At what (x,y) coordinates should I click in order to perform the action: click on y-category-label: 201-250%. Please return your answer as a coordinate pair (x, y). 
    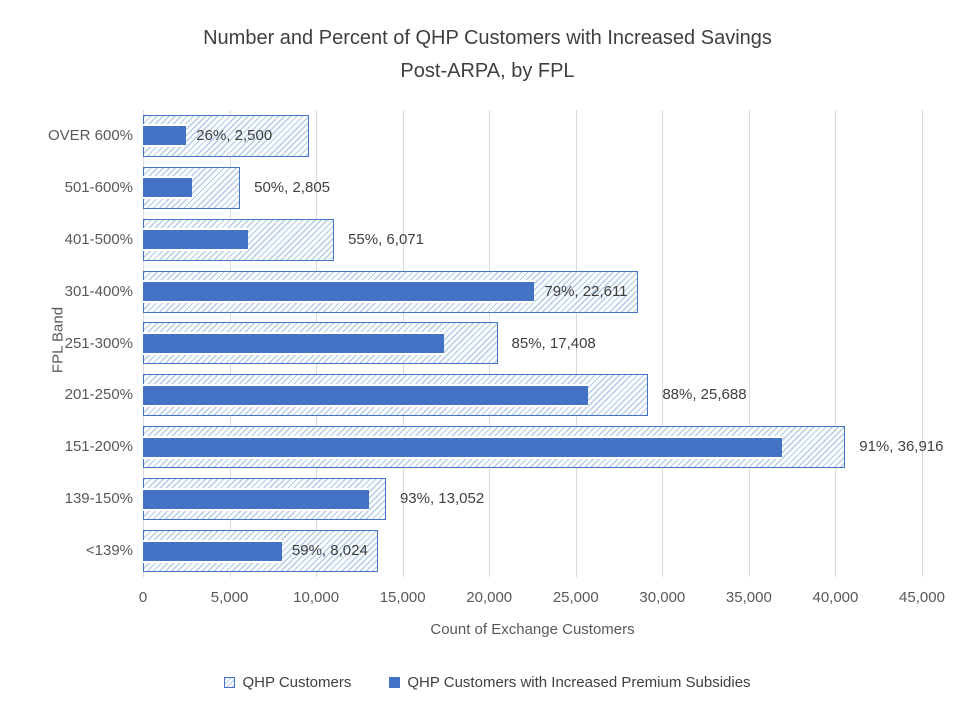
    Looking at the image, I should click on (98, 395).